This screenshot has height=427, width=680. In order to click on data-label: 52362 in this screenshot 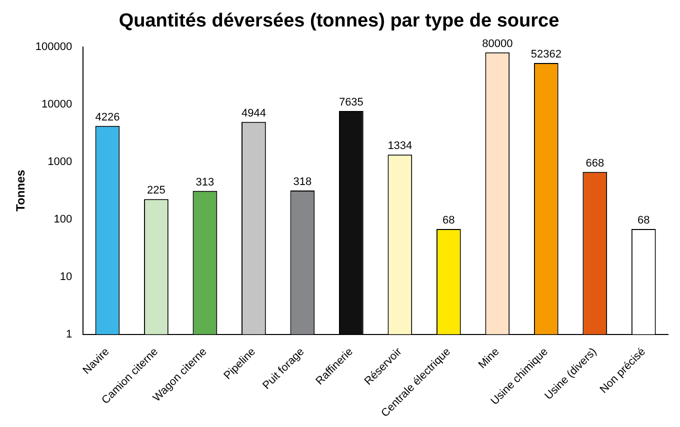, I will do `click(546, 54)`.